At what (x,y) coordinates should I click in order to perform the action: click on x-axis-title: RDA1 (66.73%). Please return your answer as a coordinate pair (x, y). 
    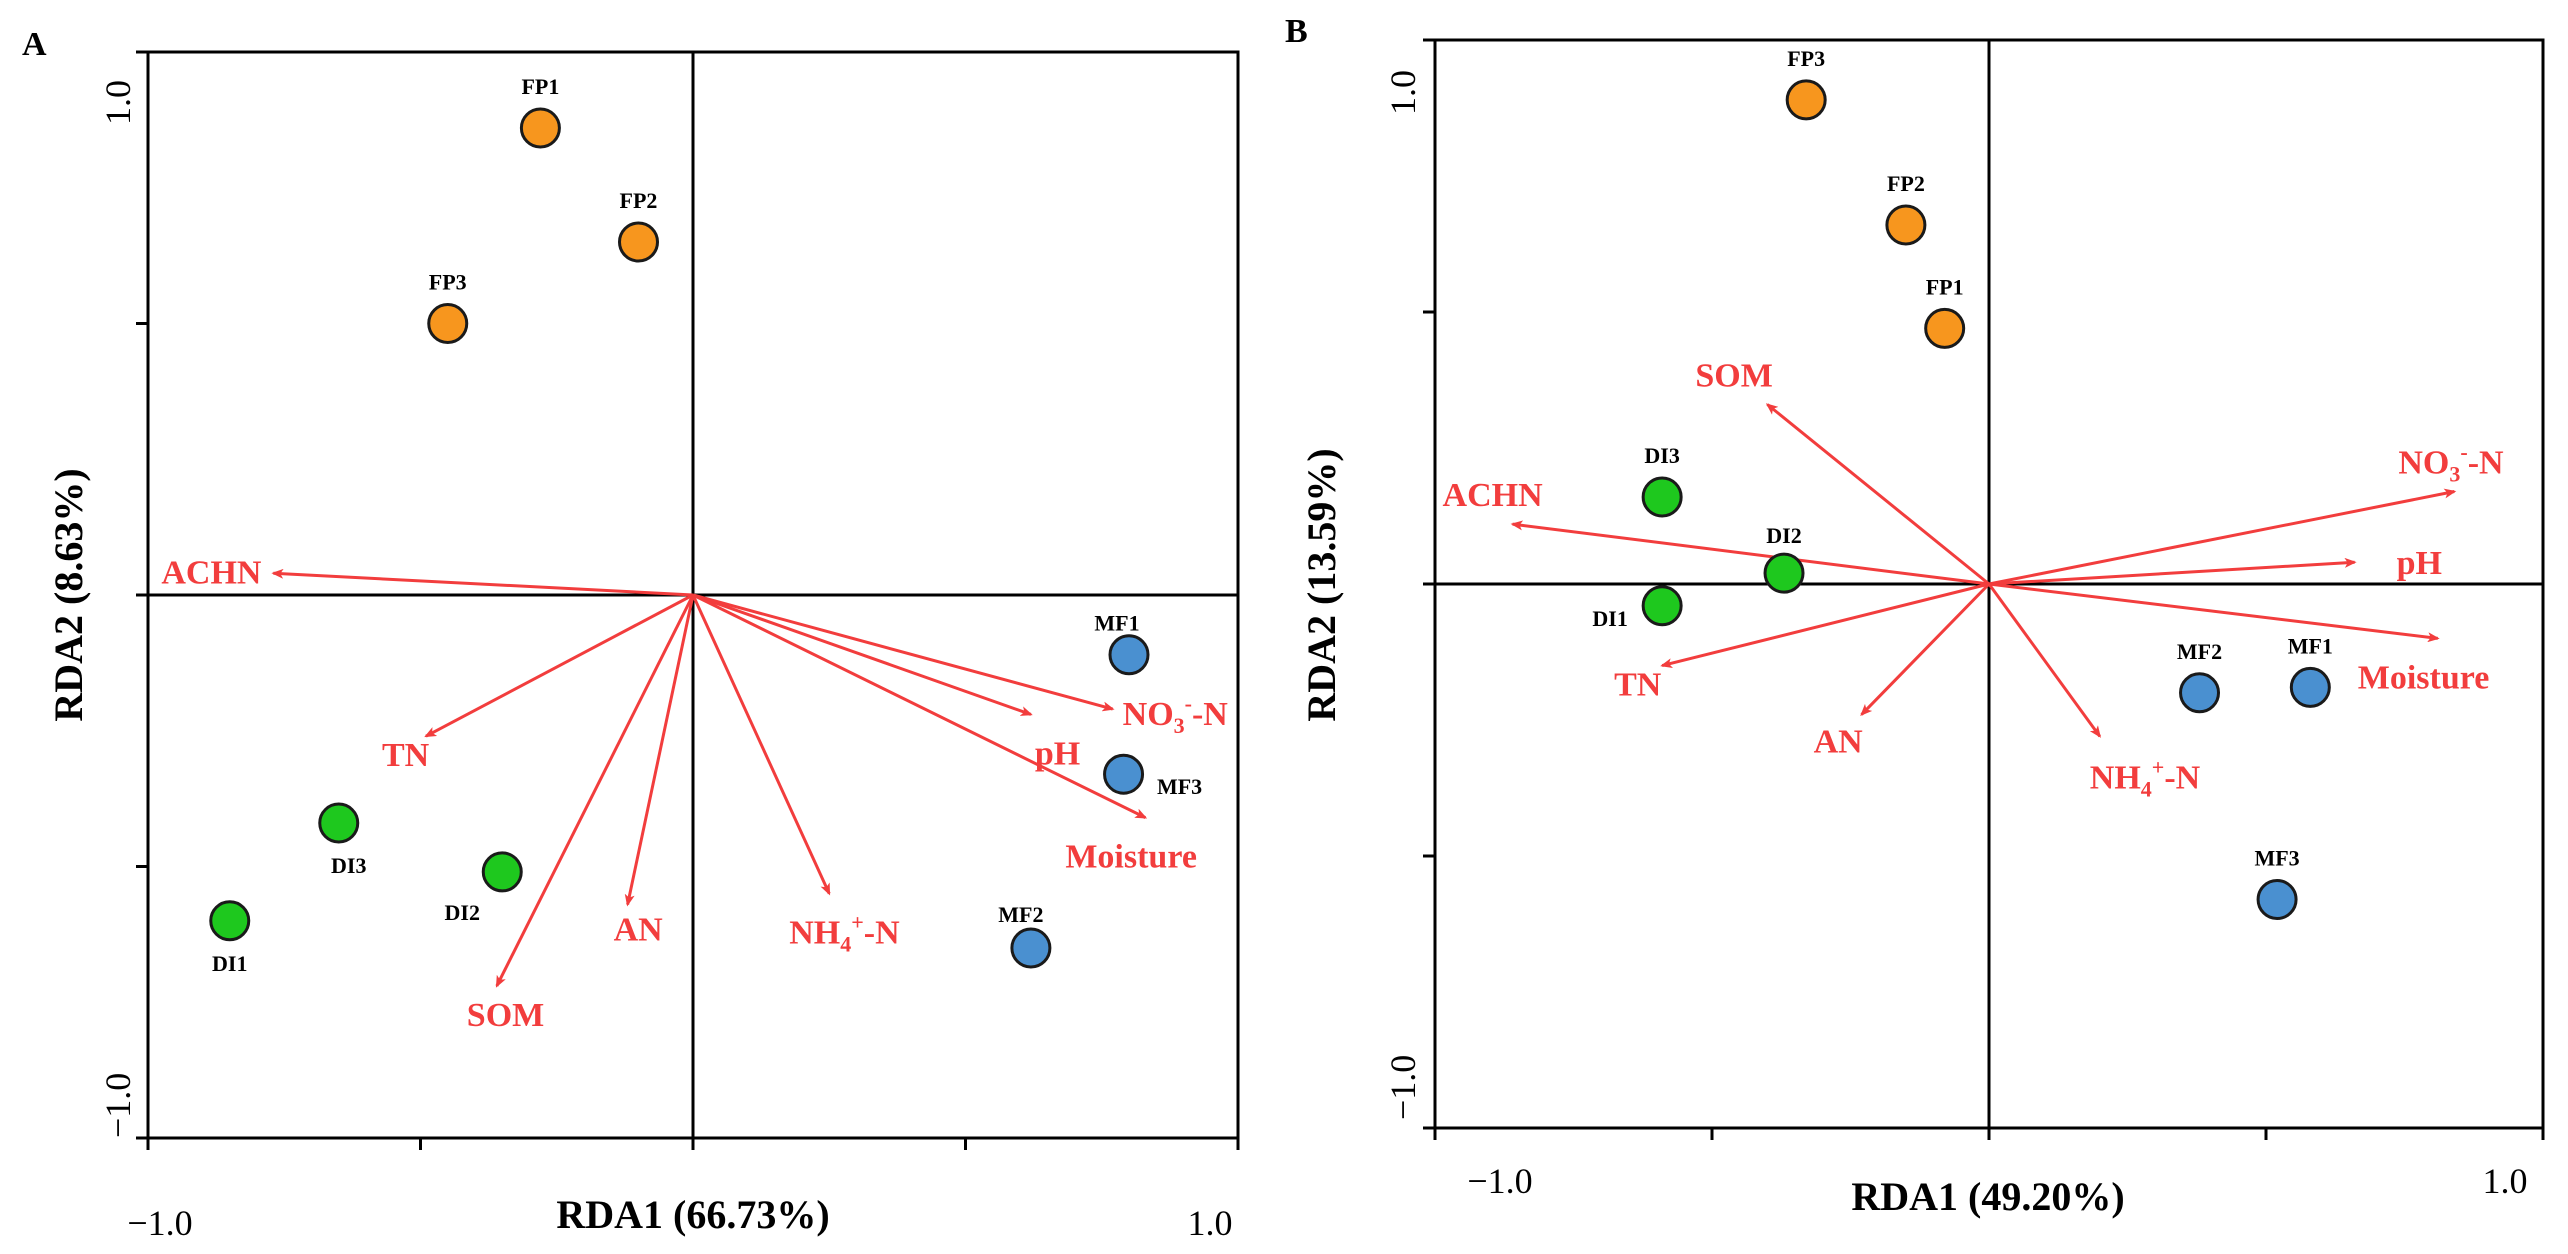
    Looking at the image, I should click on (692, 1214).